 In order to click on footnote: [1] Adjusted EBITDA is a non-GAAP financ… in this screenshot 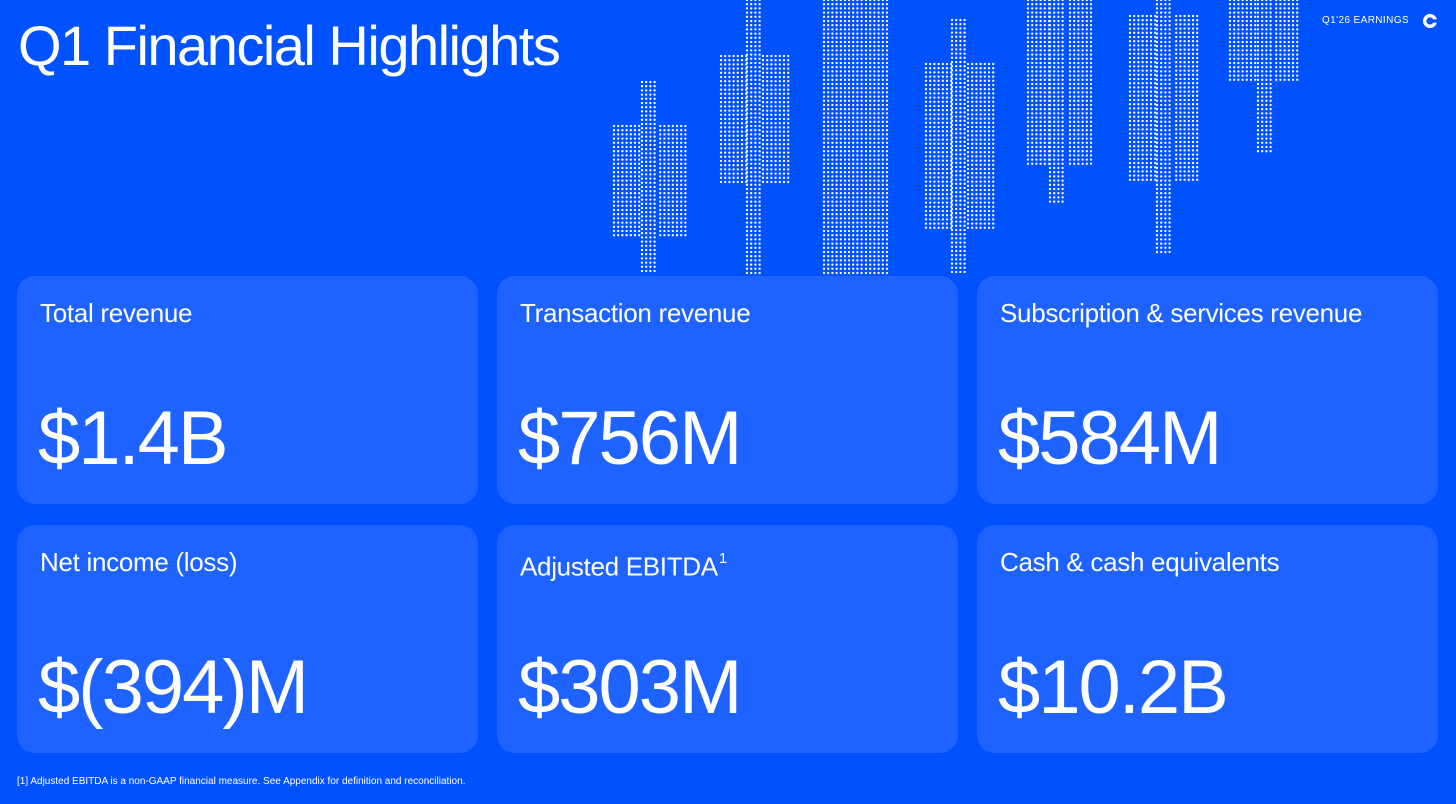, I will do `click(241, 781)`.